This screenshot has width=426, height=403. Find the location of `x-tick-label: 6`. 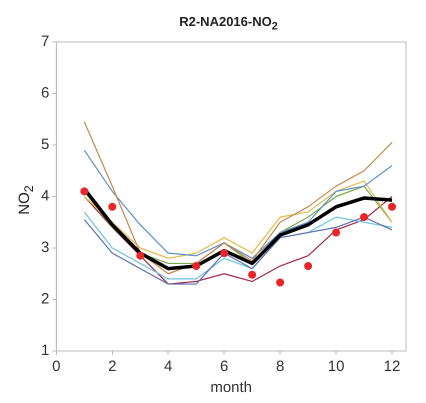

x-tick-label: 6 is located at coordinates (224, 367).